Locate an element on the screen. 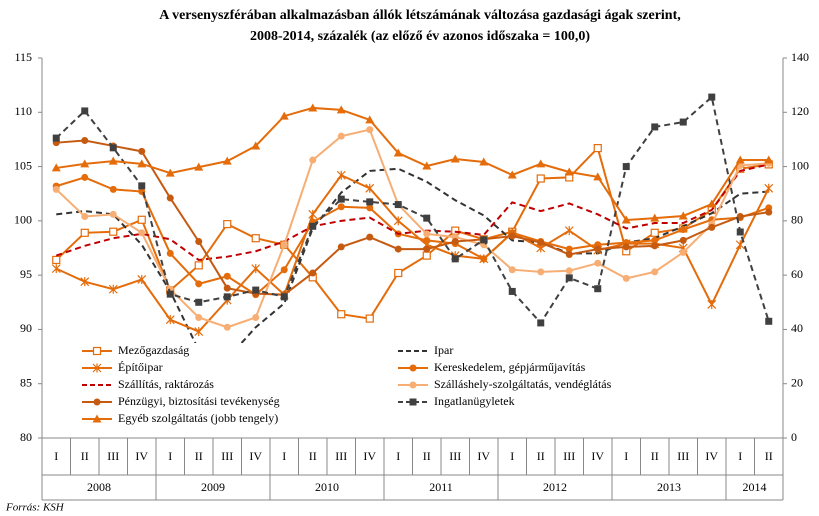 This screenshot has width=819, height=516. year-label: 2014 is located at coordinates (755, 487).